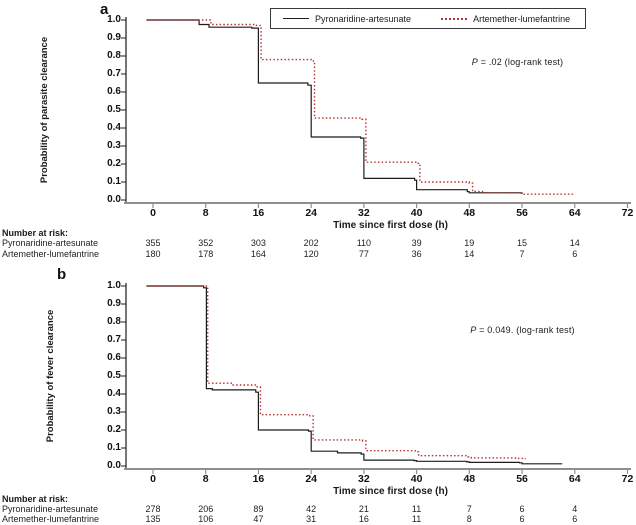  I want to click on x-tick-label: 32, so click(364, 213).